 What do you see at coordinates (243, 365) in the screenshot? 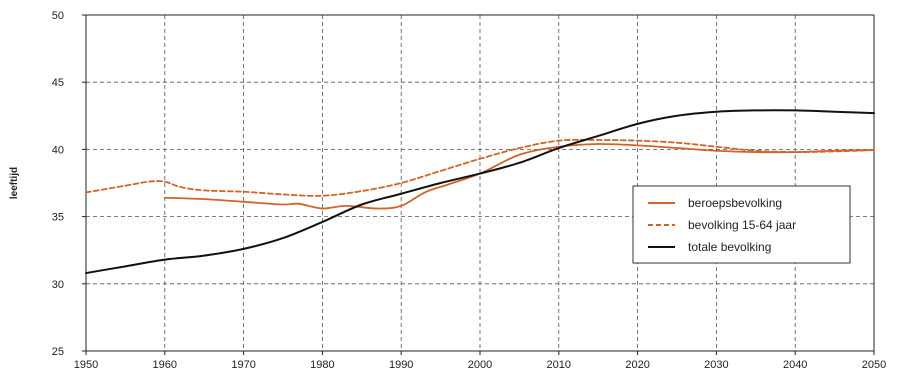
I see `x-tick-label-1970: 1970` at bounding box center [243, 365].